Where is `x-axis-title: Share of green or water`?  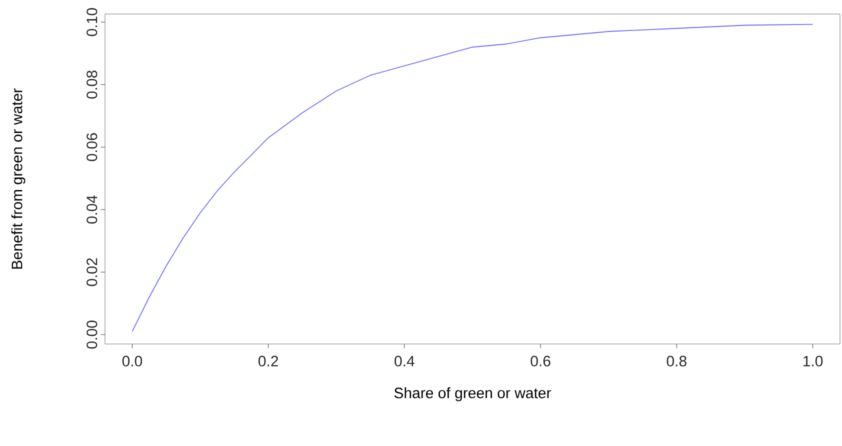 x-axis-title: Share of green or water is located at coordinates (473, 394).